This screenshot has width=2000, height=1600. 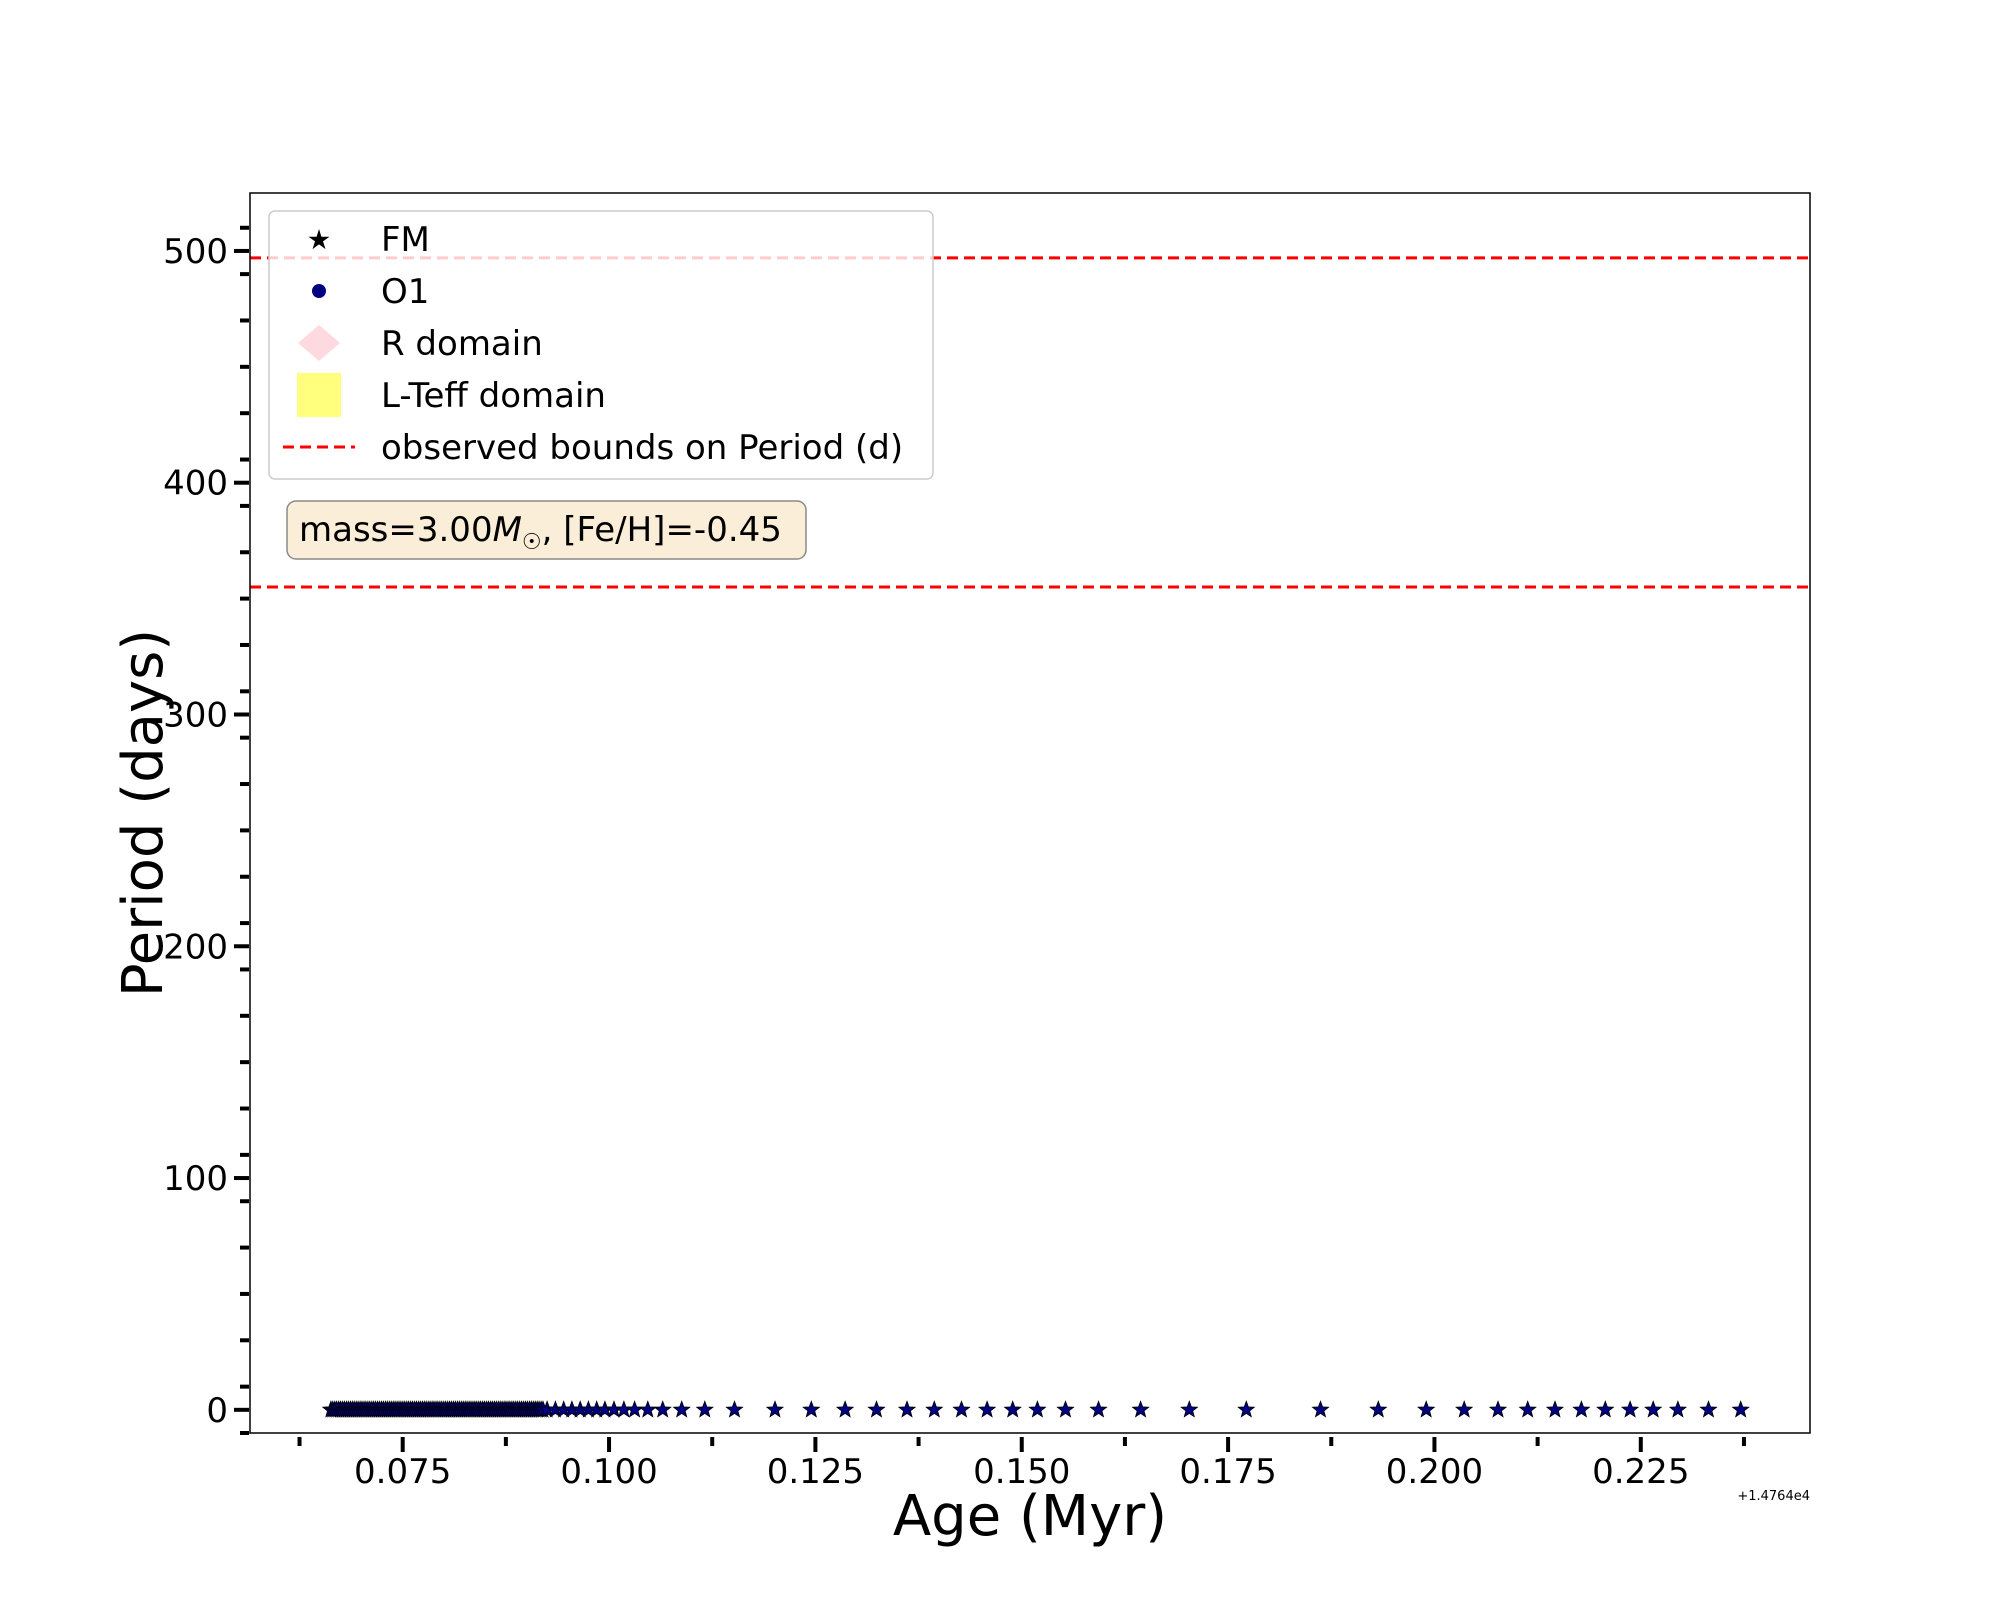 I want to click on annotation-box, so click(x=546, y=530).